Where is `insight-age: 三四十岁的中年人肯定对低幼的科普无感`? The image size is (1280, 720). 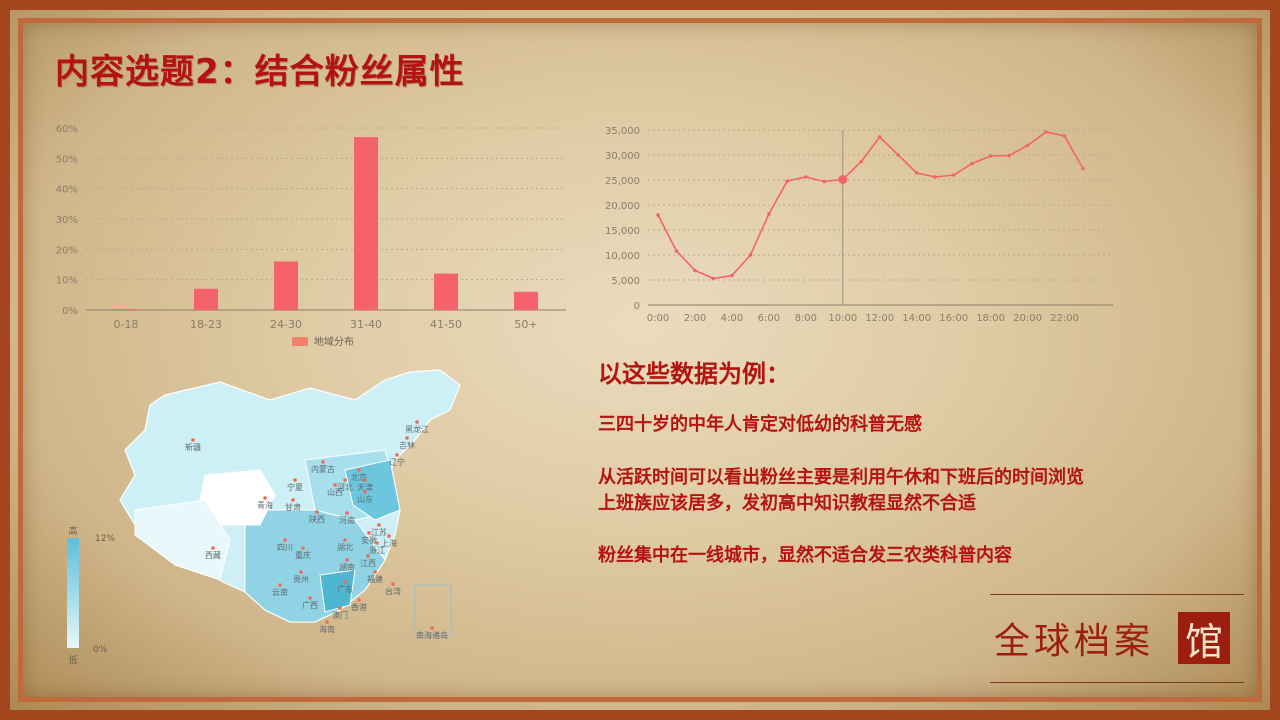
insight-age: 三四十岁的中年人肯定对低幼的科普无感 is located at coordinates (760, 424).